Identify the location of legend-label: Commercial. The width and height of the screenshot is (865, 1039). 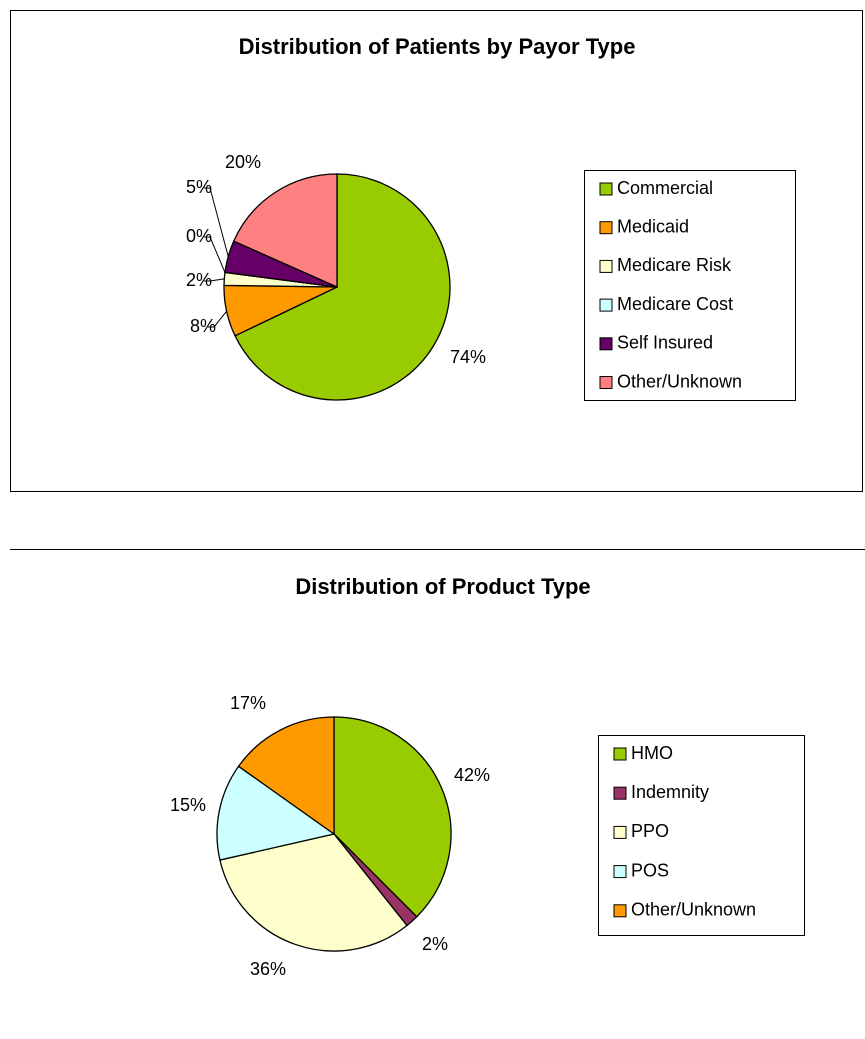
(665, 188).